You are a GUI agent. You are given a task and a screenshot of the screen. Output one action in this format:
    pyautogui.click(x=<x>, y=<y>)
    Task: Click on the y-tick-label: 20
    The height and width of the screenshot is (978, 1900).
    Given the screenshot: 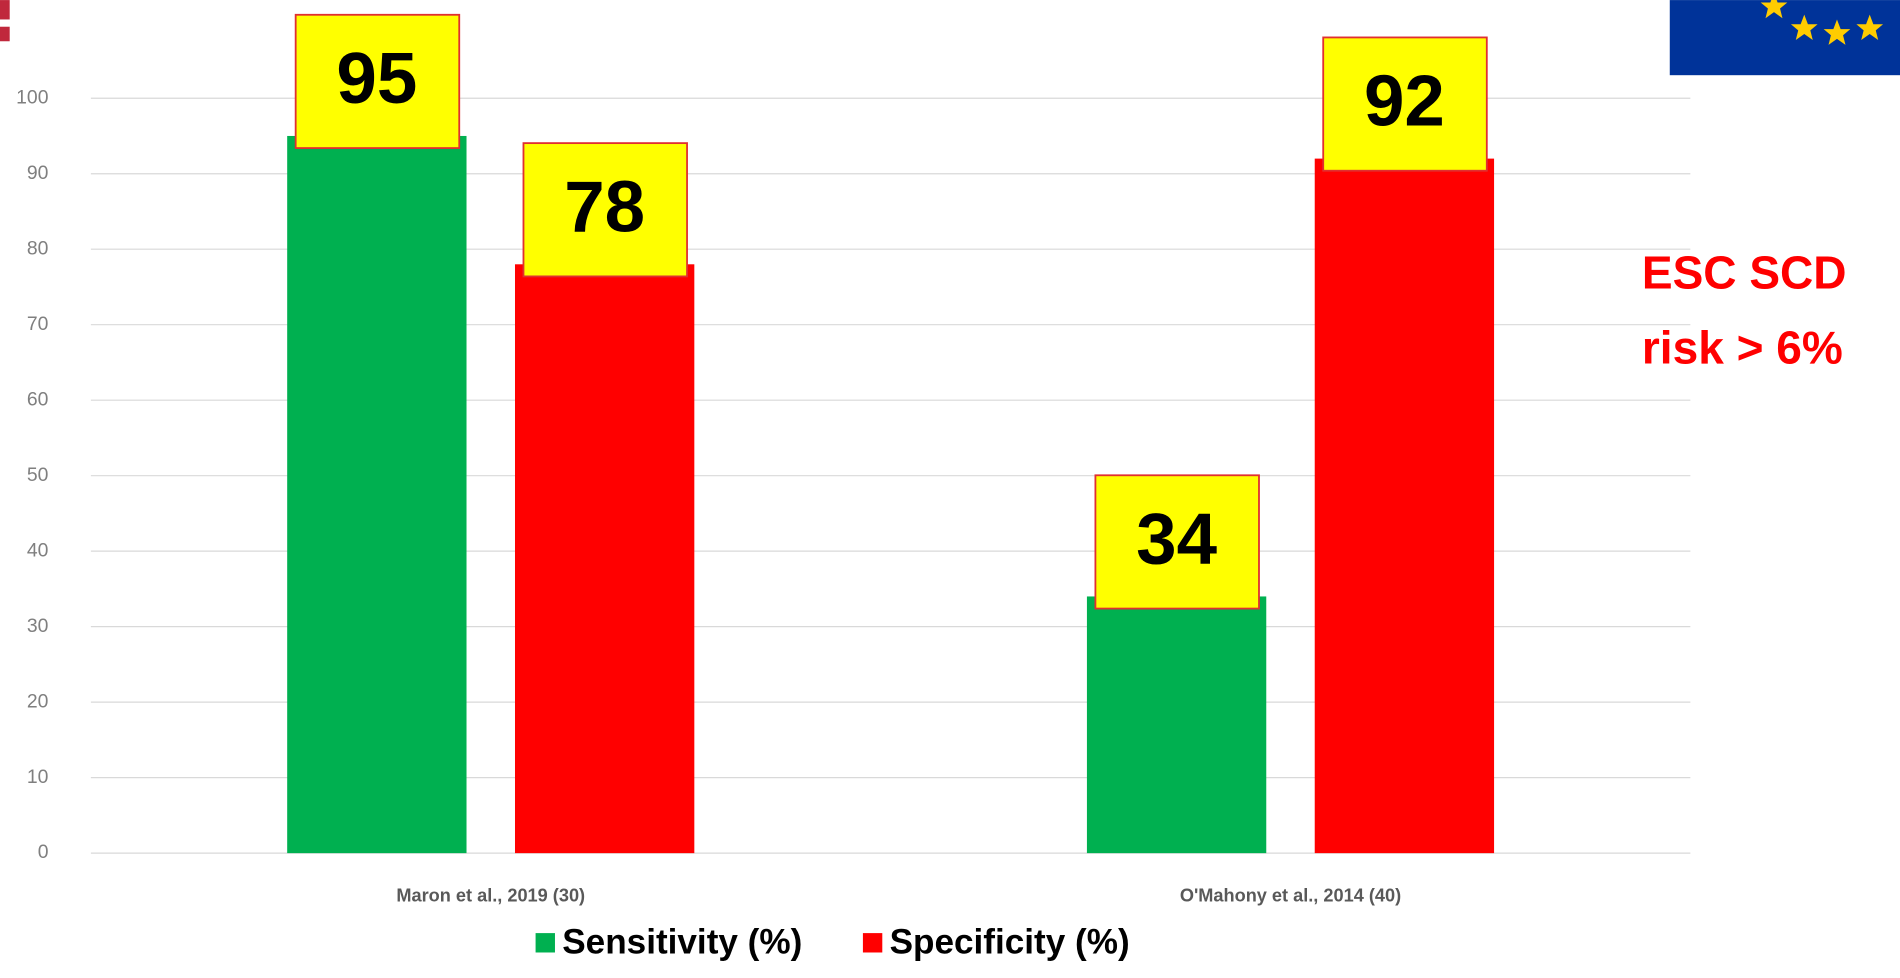 What is the action you would take?
    pyautogui.click(x=38, y=701)
    